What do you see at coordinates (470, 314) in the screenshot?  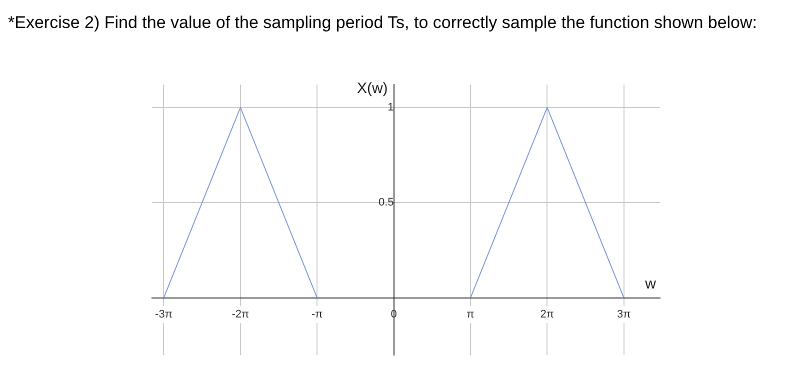 I see `x-tick-label: π` at bounding box center [470, 314].